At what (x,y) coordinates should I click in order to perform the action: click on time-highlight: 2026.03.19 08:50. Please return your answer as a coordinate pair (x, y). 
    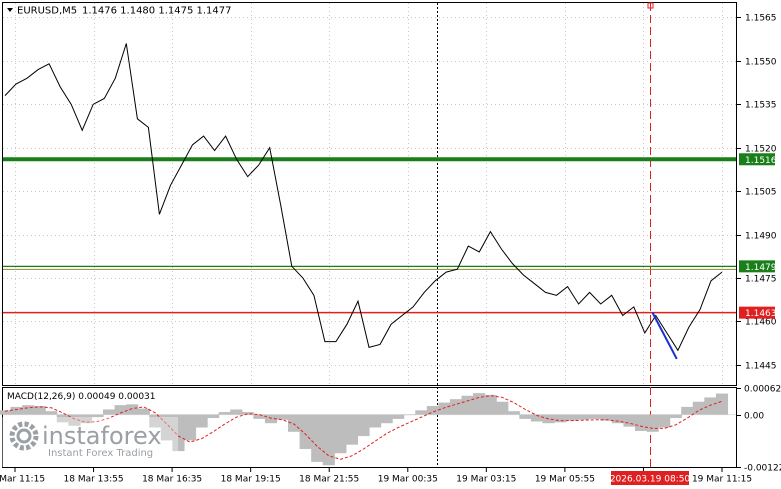
    Looking at the image, I should click on (650, 478).